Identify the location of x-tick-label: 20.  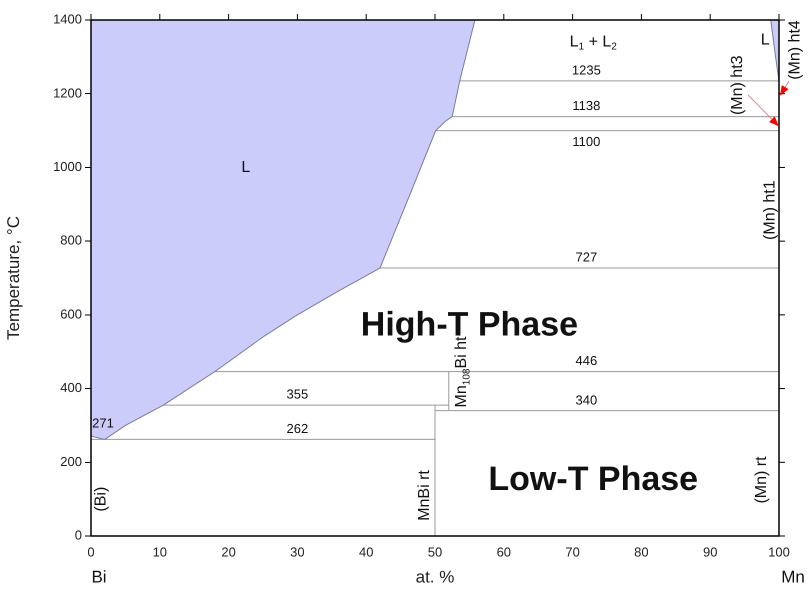
(228, 552).